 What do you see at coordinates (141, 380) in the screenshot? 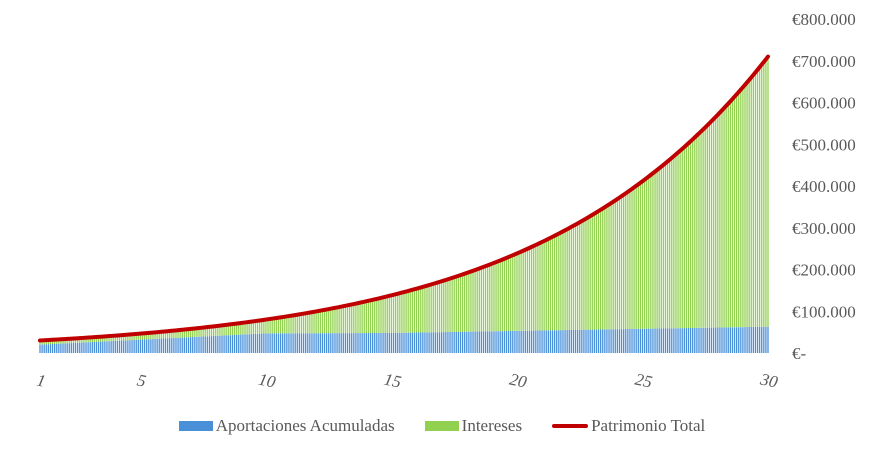
I see `x-tick-label: 5` at bounding box center [141, 380].